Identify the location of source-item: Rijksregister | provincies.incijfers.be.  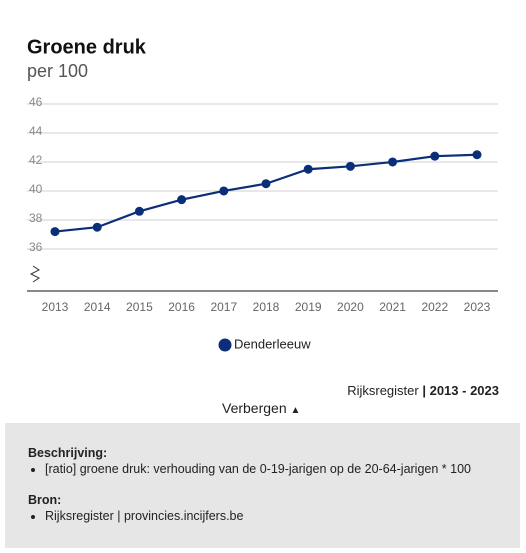
(144, 516).